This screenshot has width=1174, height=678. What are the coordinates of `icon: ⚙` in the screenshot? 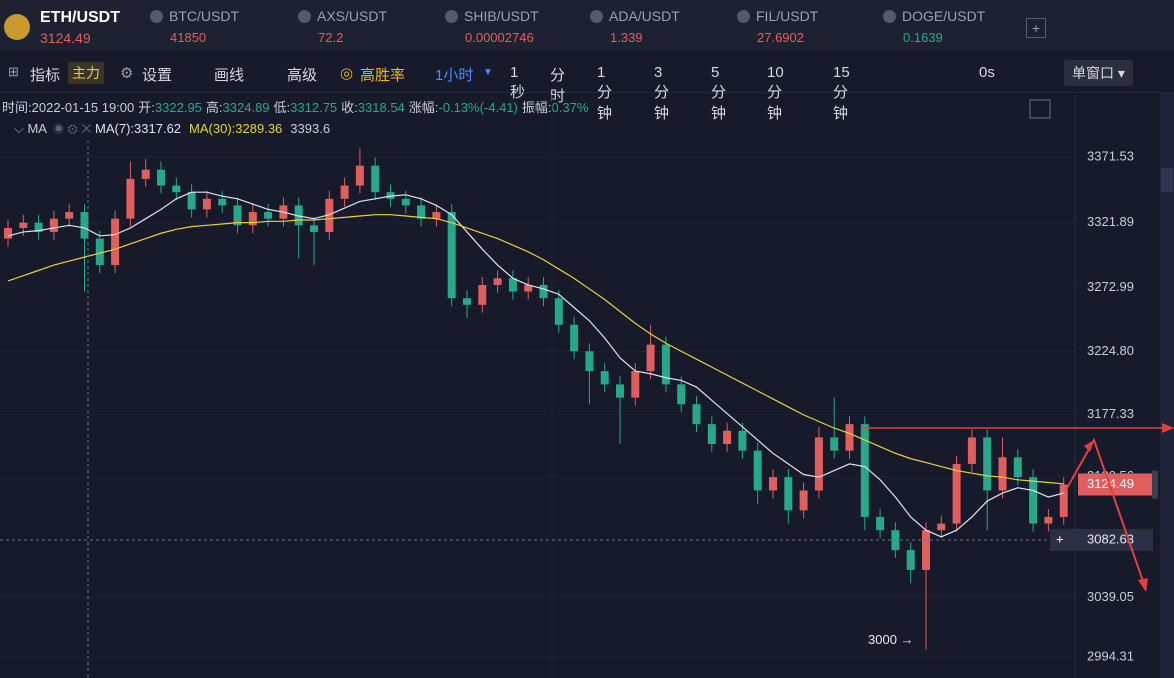 It's located at (127, 73).